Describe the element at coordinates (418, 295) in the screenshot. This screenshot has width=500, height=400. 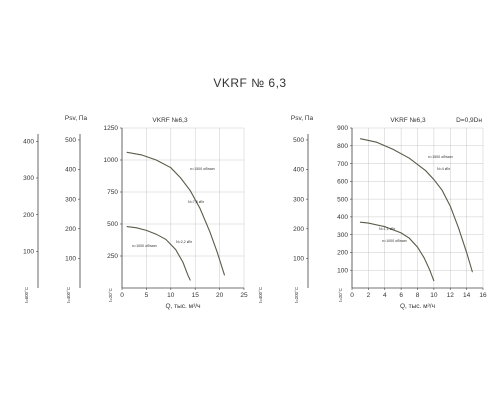
I see `chart2-x-tick-label: 8` at that location.